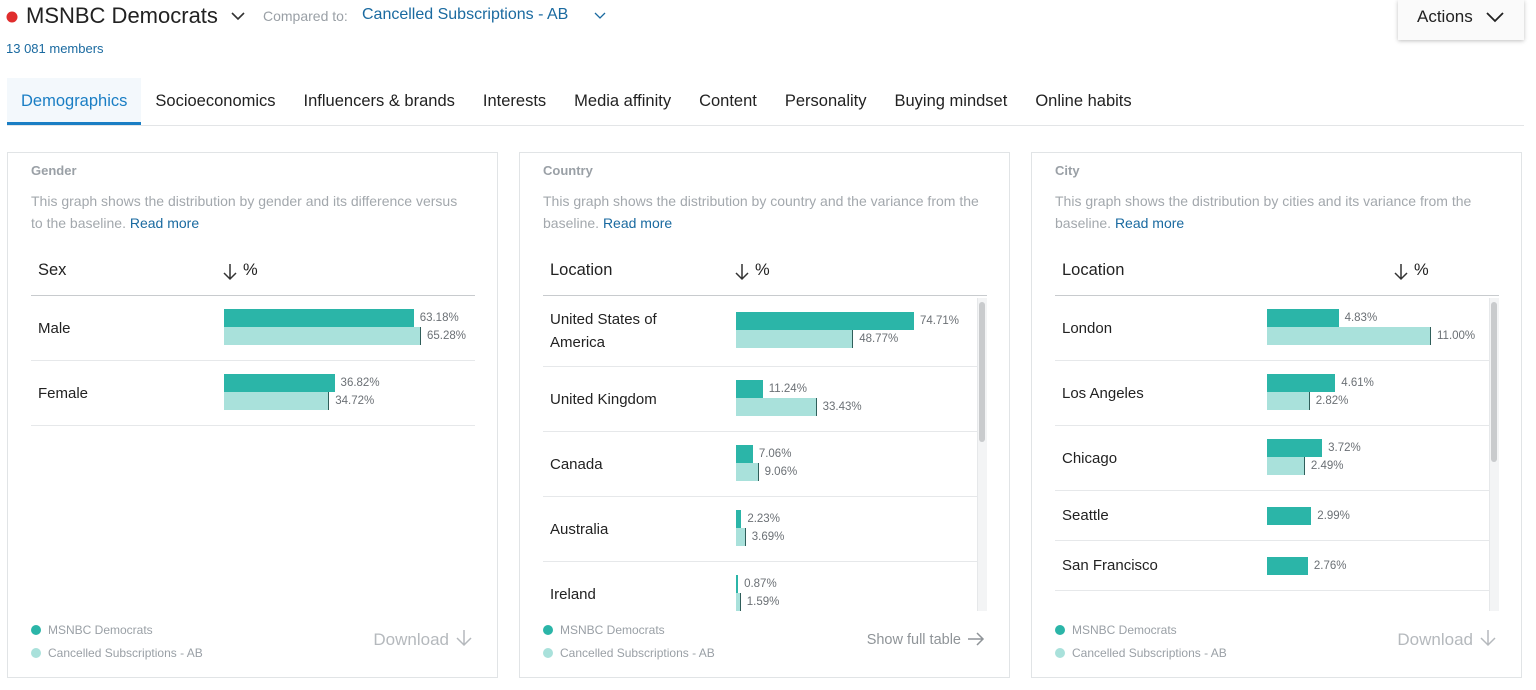 Image resolution: width=1536 pixels, height=690 pixels. I want to click on footer-action: Show full table, so click(926, 641).